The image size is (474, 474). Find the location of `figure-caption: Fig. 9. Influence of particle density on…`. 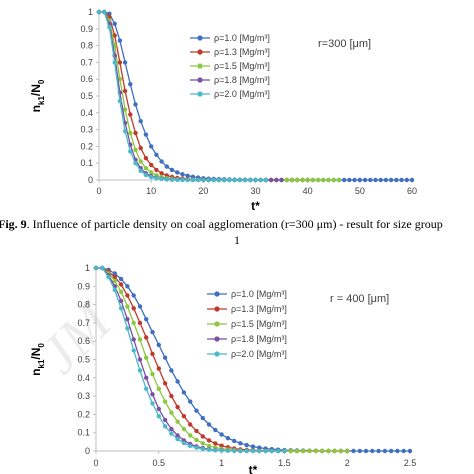

figure-caption: Fig. 9. Influence of particle density on… is located at coordinates (221, 224).